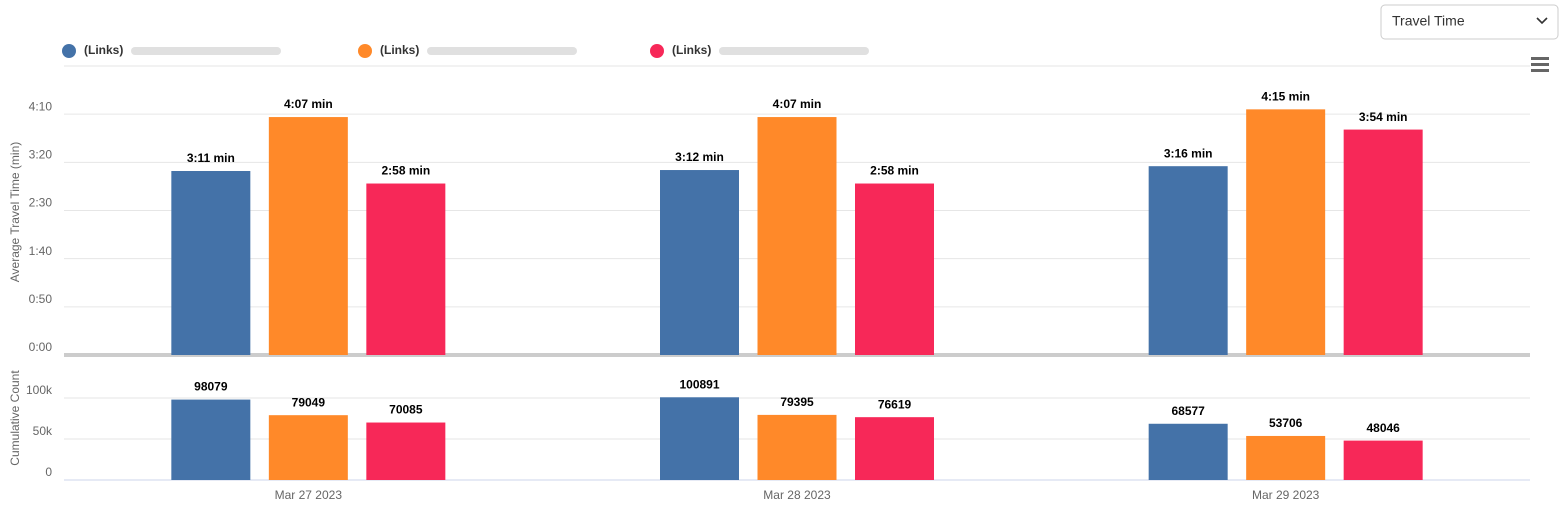 The image size is (1566, 520). What do you see at coordinates (797, 495) in the screenshot?
I see `x-tick-label: Mar 28 2023` at bounding box center [797, 495].